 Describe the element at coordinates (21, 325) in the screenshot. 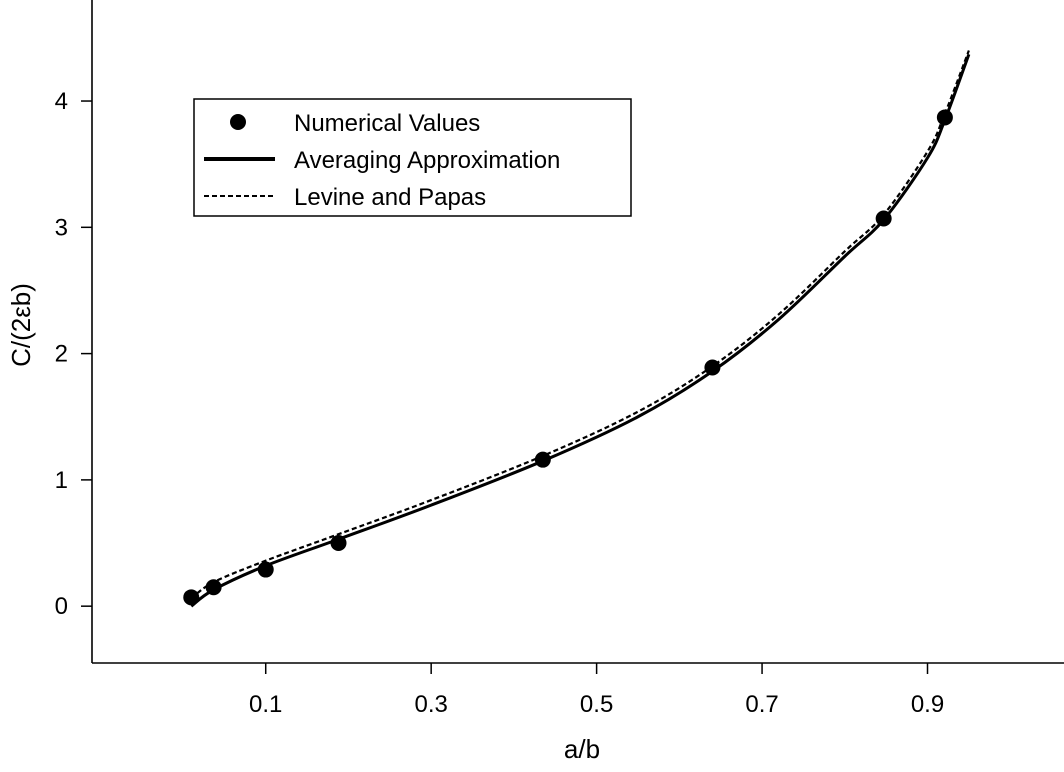

I see `y-axis-title: C/(2εb)` at that location.